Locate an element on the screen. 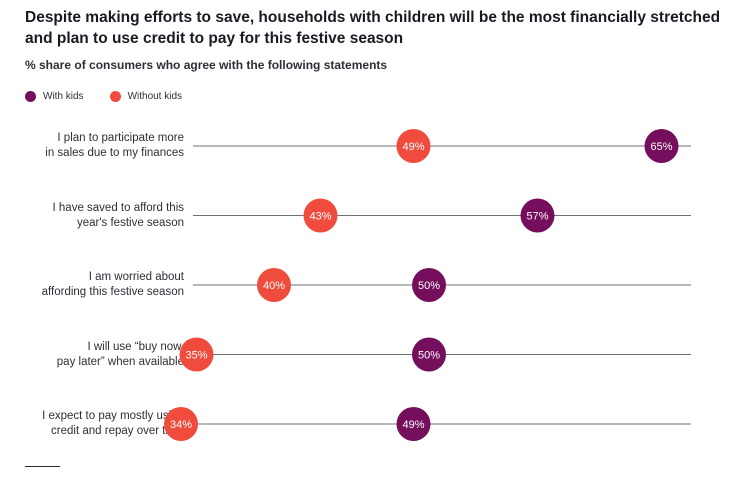 The height and width of the screenshot is (478, 741). row-label-line: I have saved to afford this is located at coordinates (118, 207).